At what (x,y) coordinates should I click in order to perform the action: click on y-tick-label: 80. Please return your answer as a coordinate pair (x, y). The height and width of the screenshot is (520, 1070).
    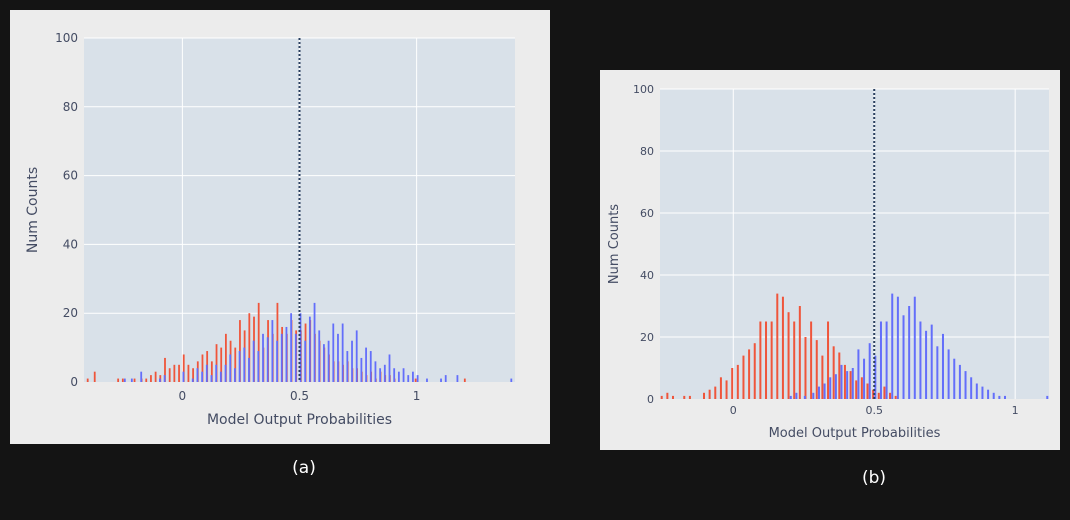
    Looking at the image, I should click on (647, 151).